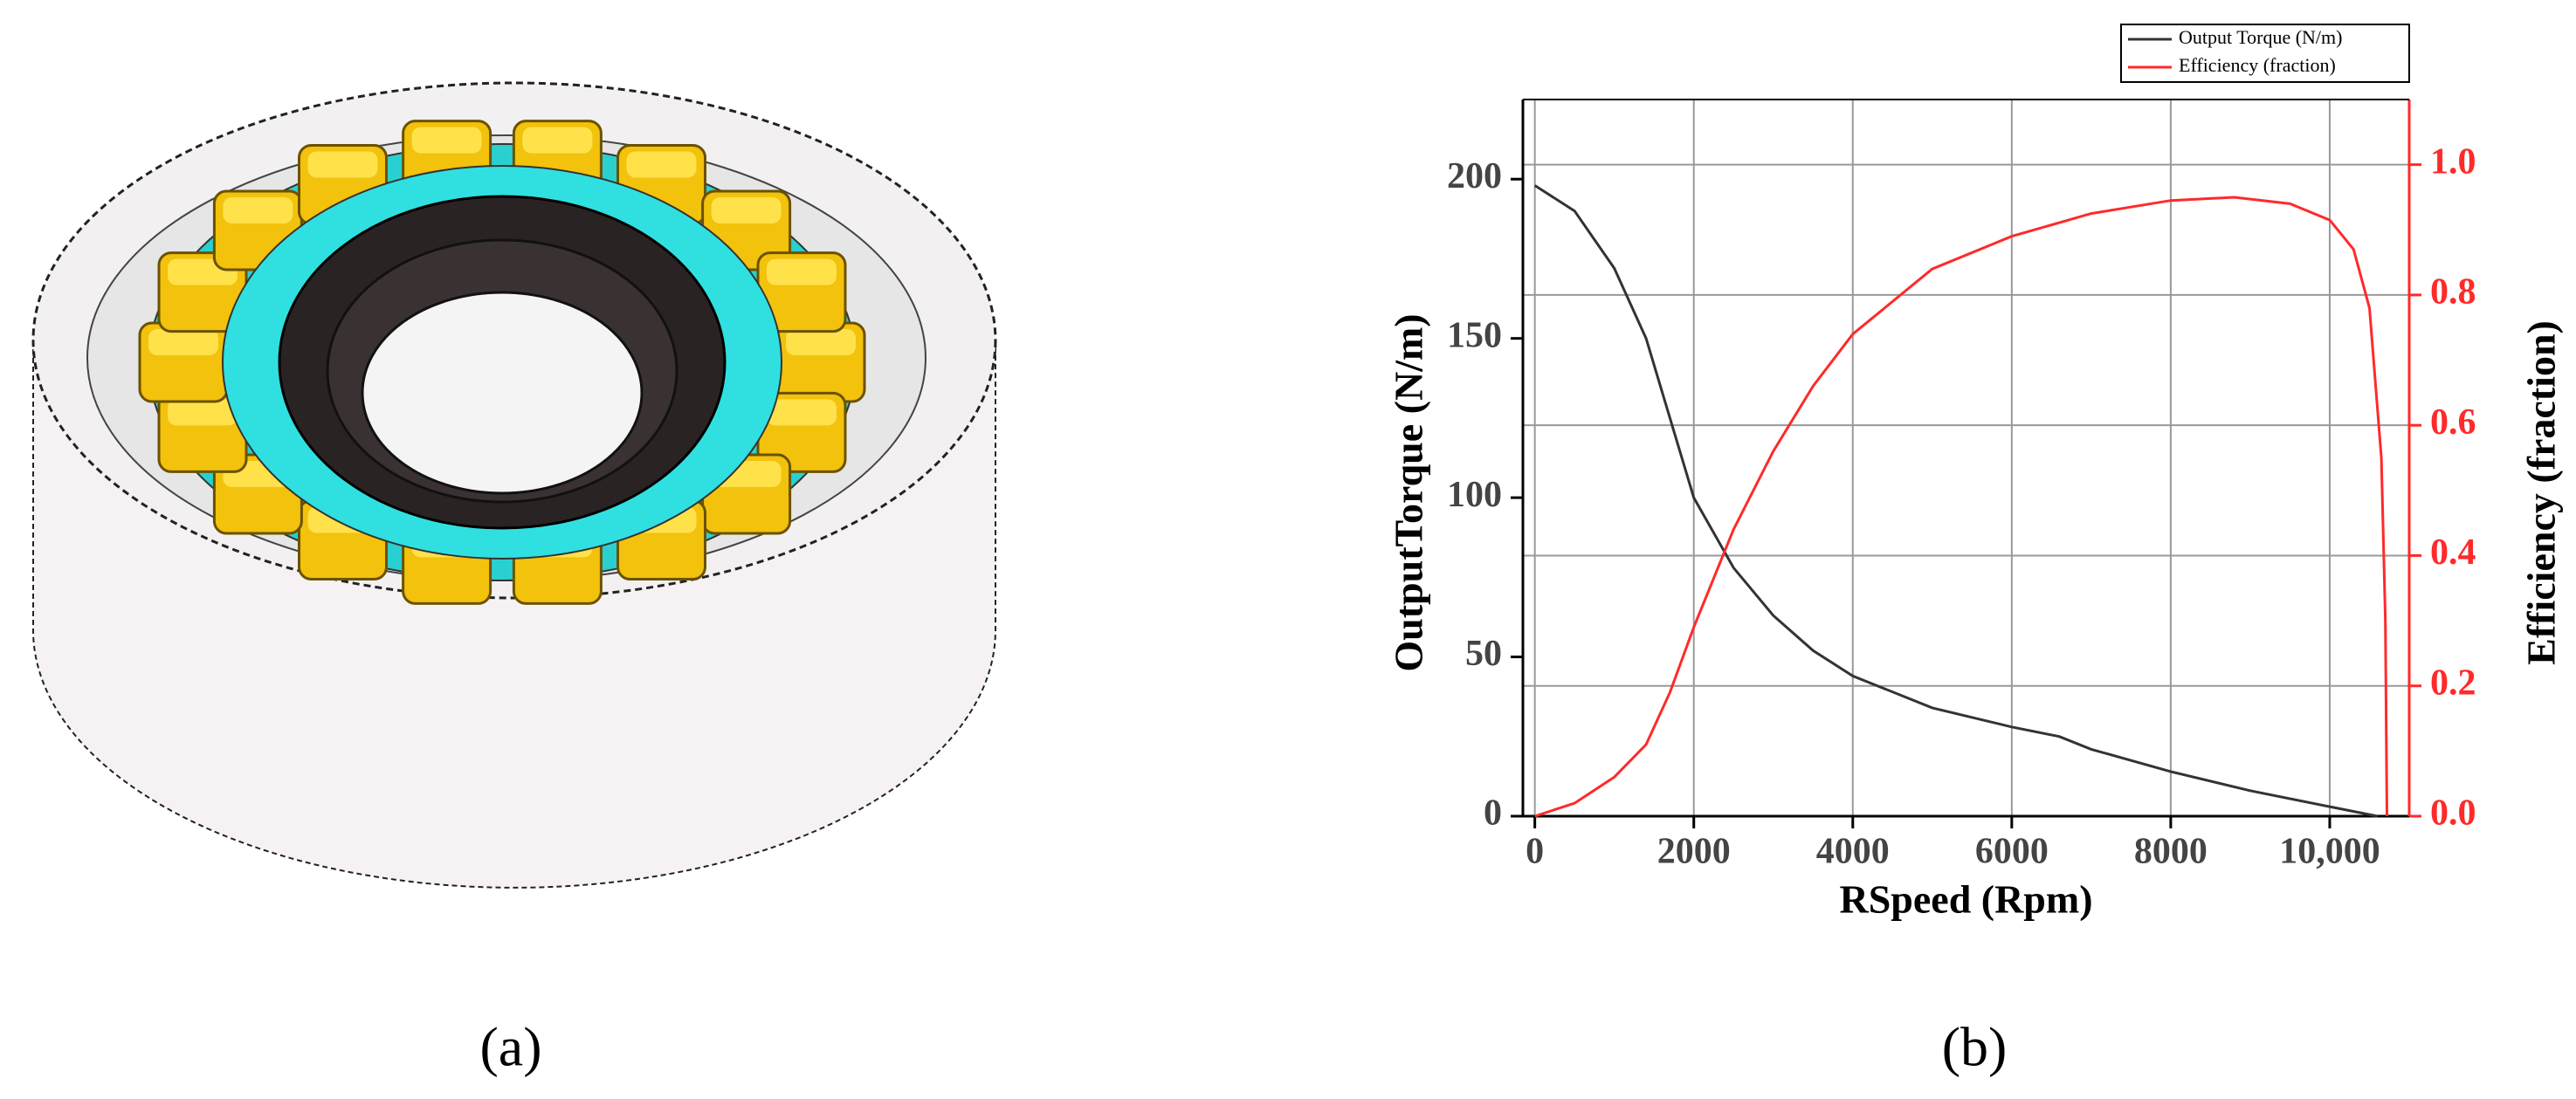  I want to click on y2-tick-label: 0.6, so click(2453, 422).